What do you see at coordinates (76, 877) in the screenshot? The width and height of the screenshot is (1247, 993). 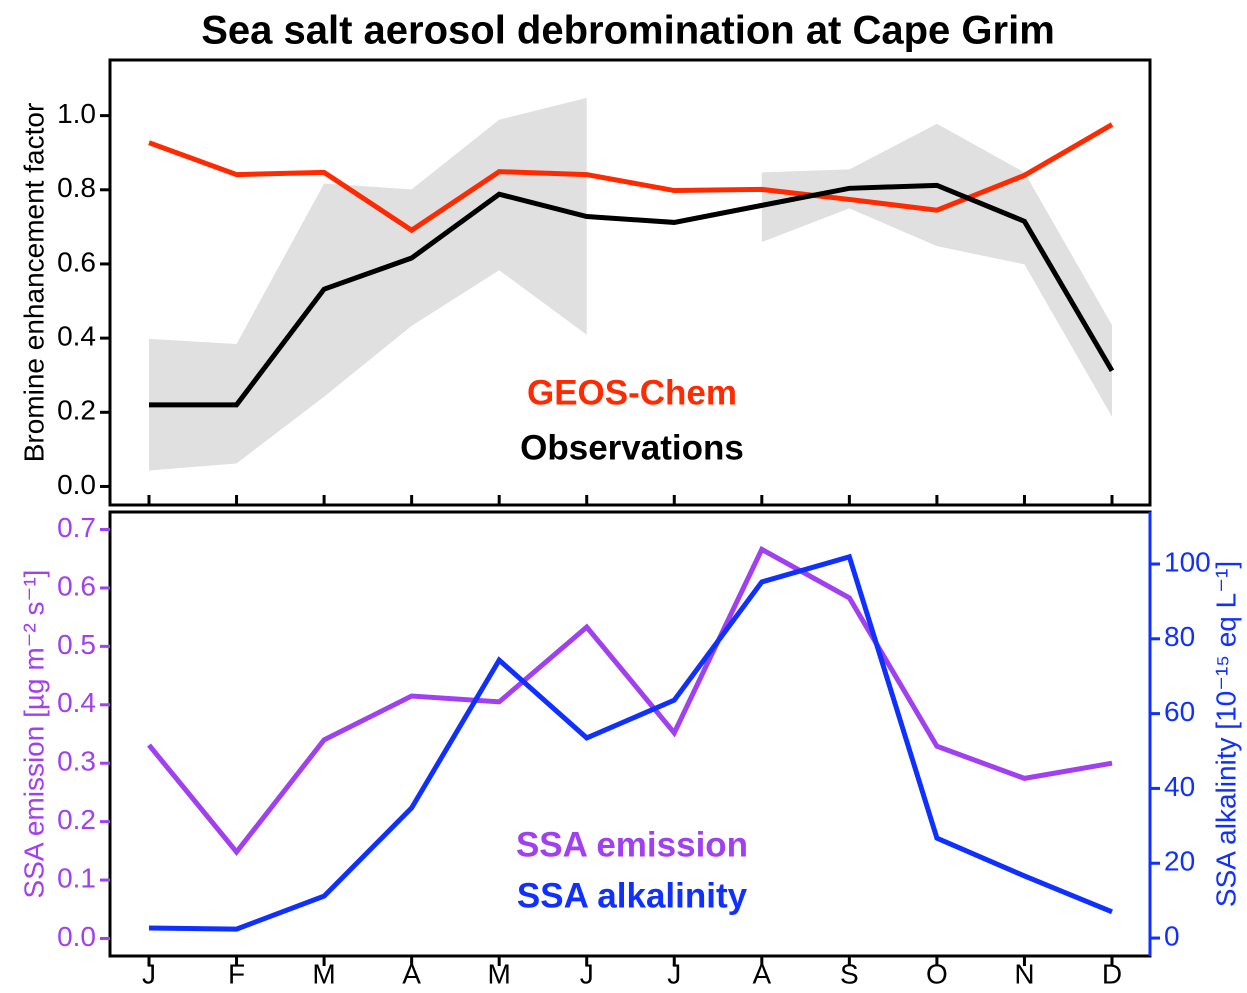 I see `y-tick-label: 0.1` at bounding box center [76, 877].